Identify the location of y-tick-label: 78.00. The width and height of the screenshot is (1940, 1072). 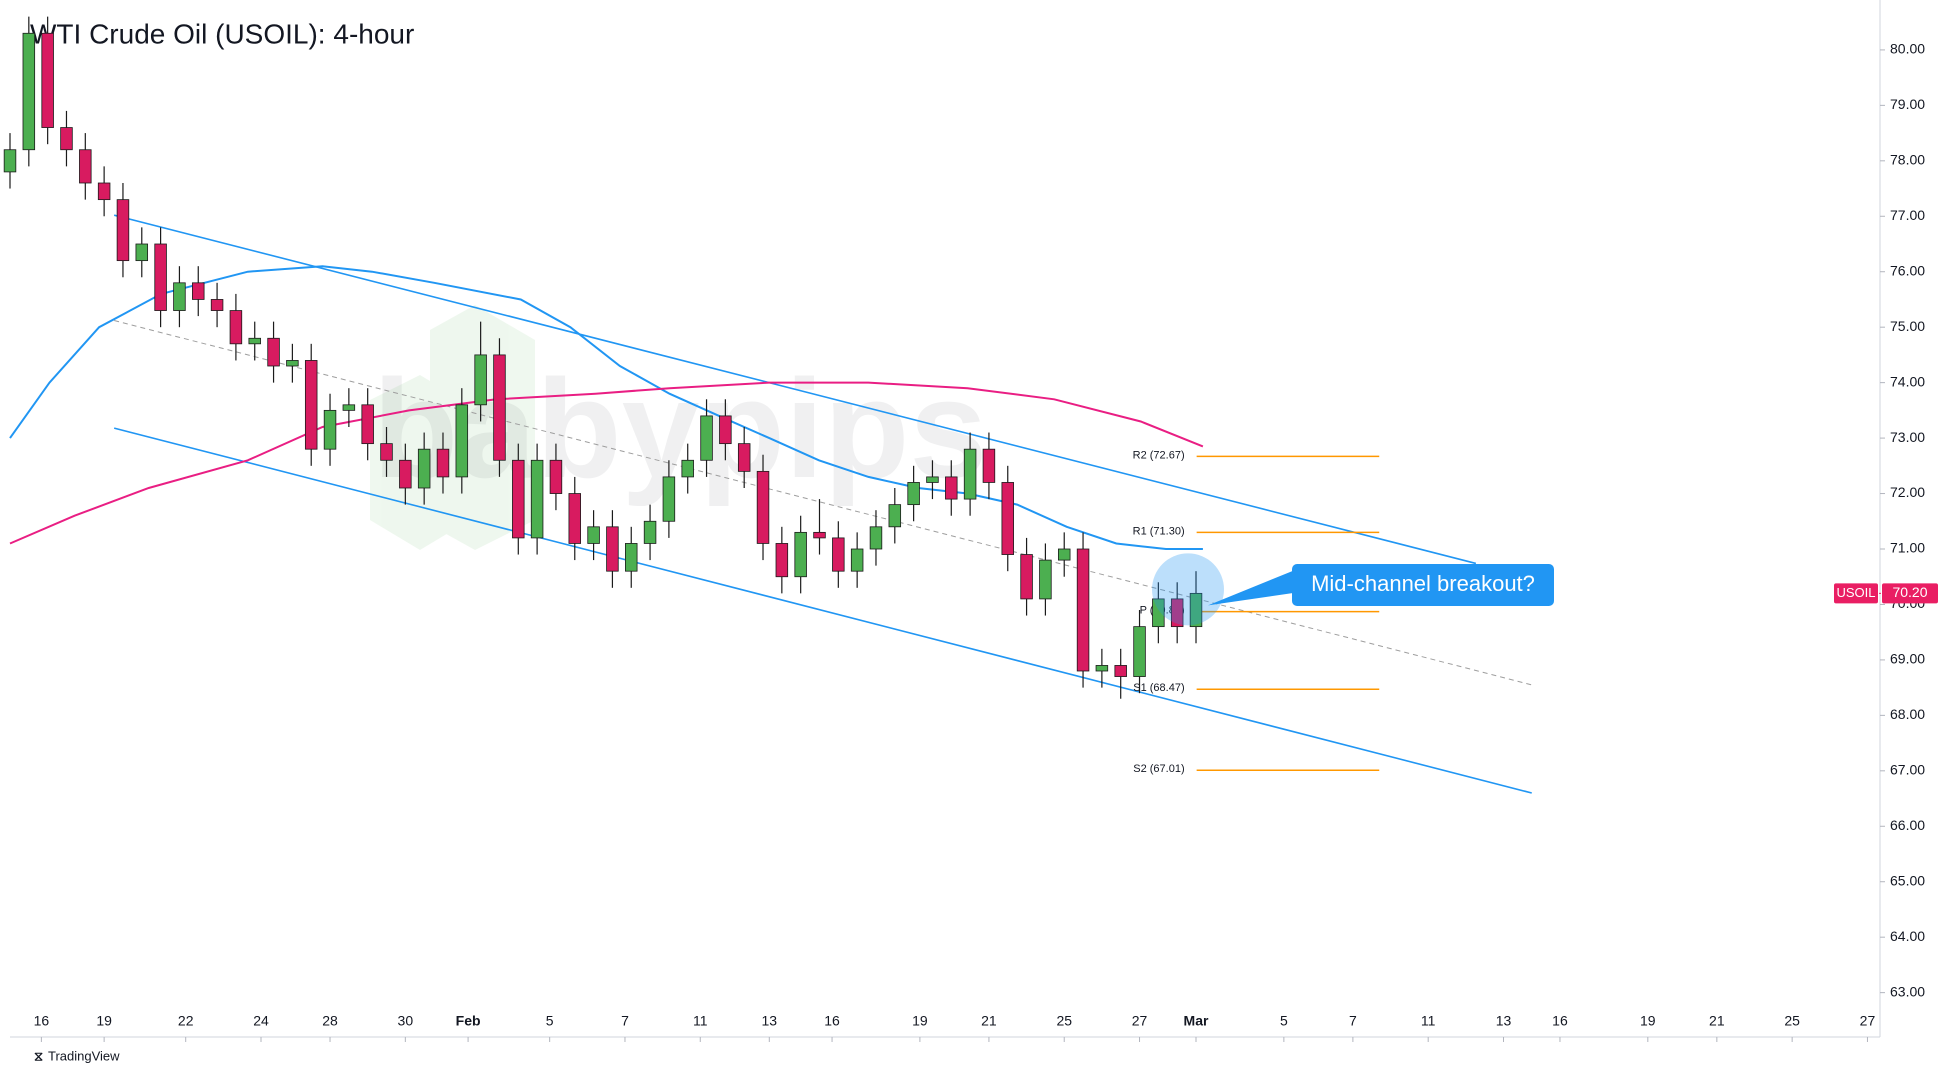
(1907, 160).